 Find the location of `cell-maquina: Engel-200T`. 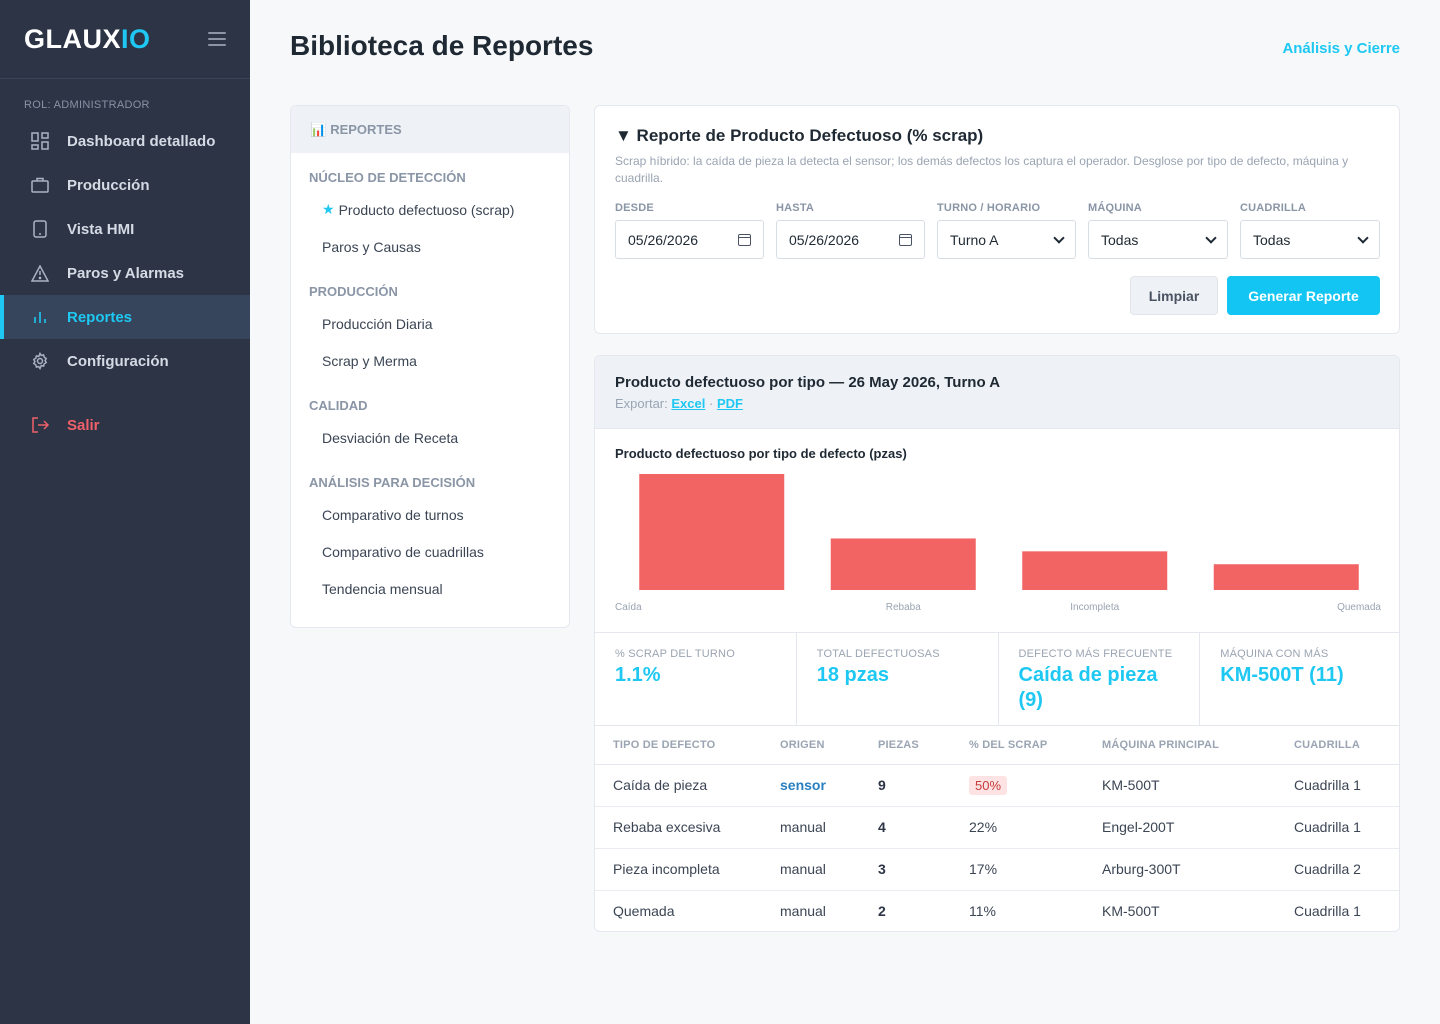

cell-maquina: Engel-200T is located at coordinates (1198, 827).